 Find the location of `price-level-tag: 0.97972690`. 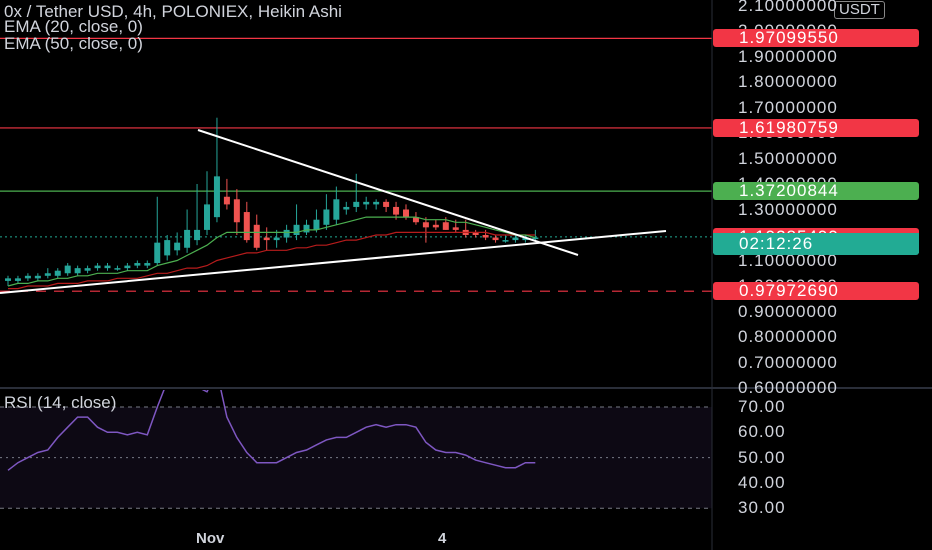

price-level-tag: 0.97972690 is located at coordinates (816, 291).